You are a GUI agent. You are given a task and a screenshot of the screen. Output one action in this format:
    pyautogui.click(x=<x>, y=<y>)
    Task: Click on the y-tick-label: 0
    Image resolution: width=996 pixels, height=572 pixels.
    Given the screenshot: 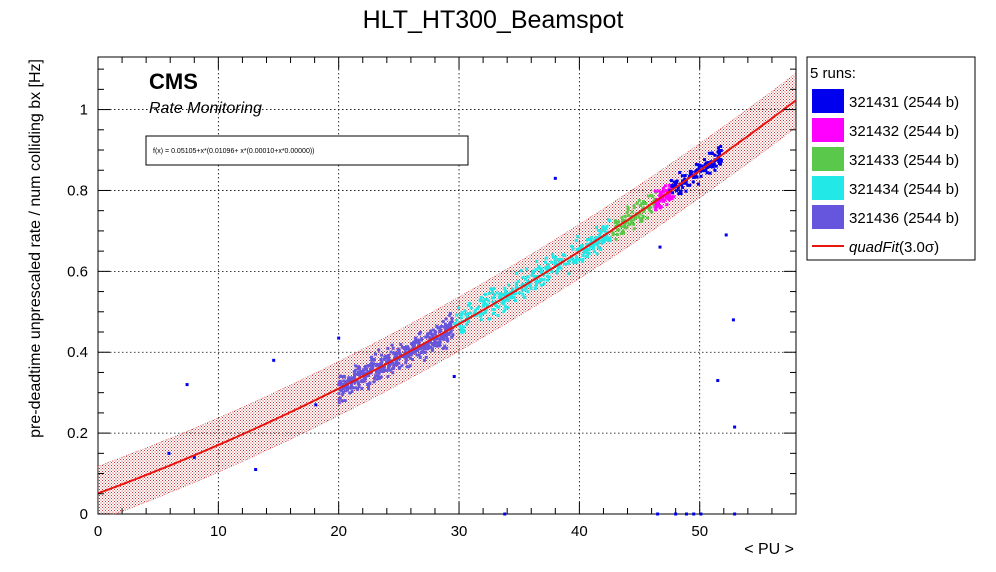 What is the action you would take?
    pyautogui.click(x=84, y=514)
    